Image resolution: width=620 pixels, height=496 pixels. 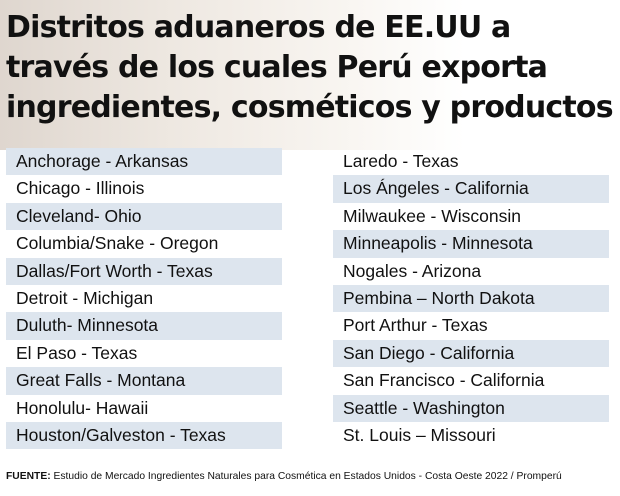 What do you see at coordinates (28, 476) in the screenshot?
I see `source-label: FUENTE:` at bounding box center [28, 476].